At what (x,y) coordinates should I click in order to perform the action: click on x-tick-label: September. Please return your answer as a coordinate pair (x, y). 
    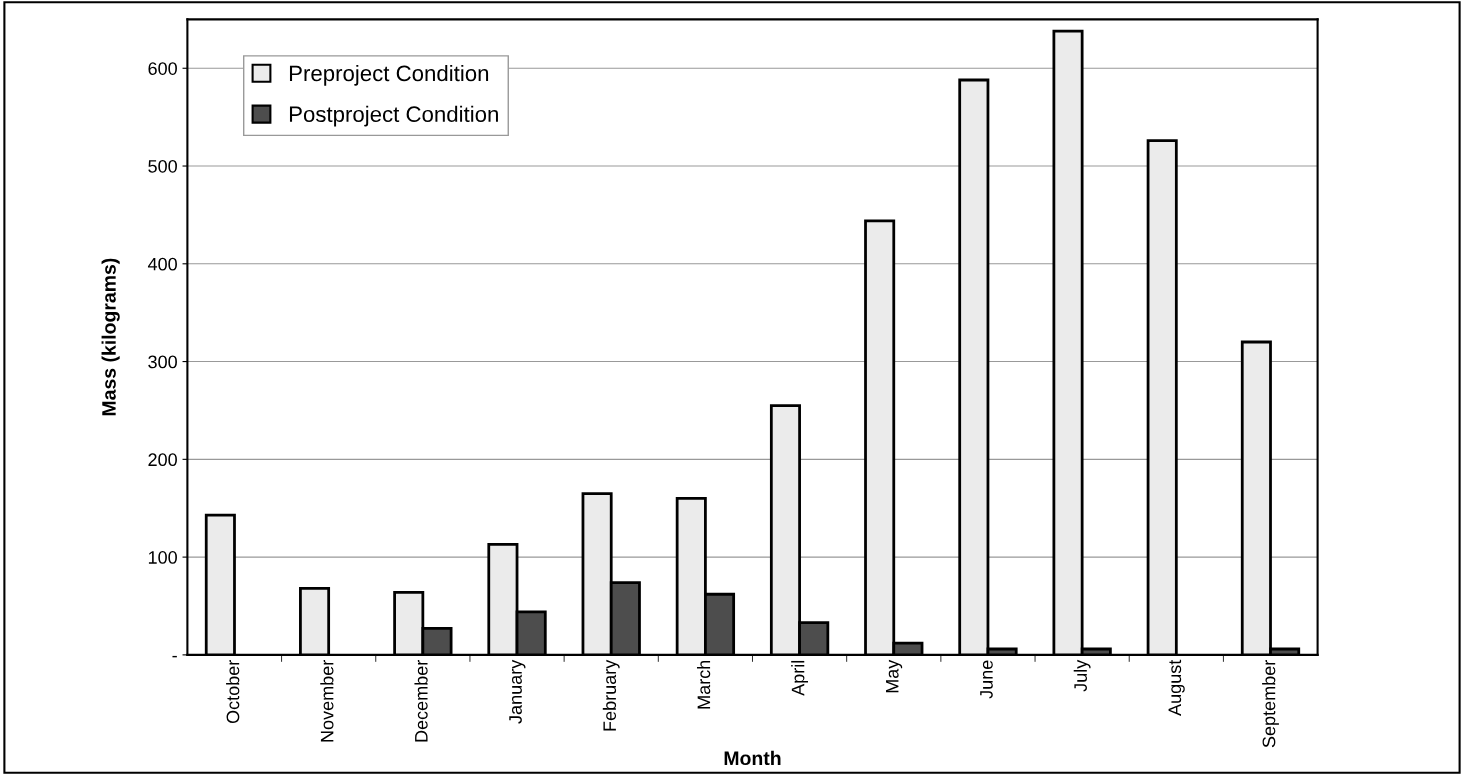
    Looking at the image, I should click on (1270, 704).